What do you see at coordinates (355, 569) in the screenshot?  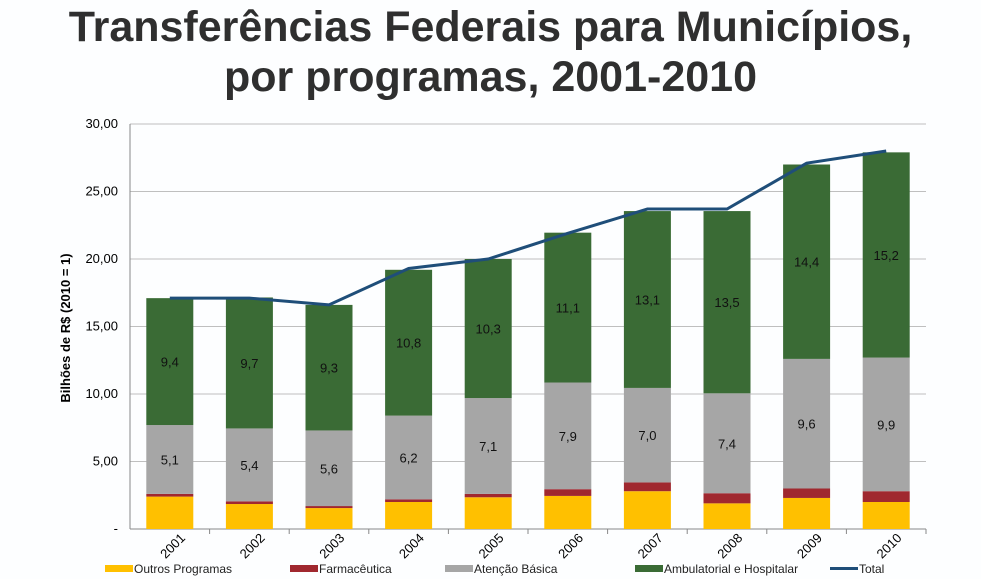 I see `legend-label: Farmacêutica` at bounding box center [355, 569].